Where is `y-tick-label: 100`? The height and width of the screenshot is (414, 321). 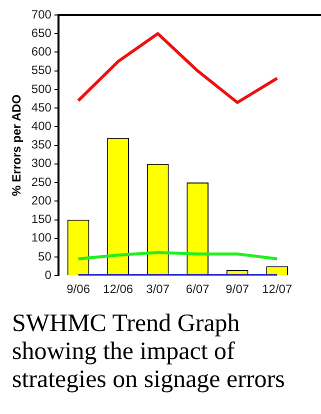
y-tick-label: 100 is located at coordinates (41, 237).